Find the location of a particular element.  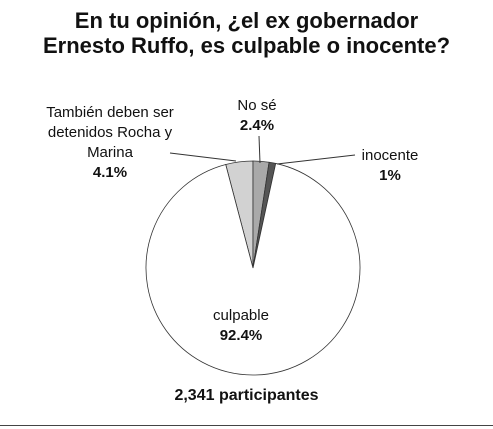

value-label: 2.4% is located at coordinates (257, 125).